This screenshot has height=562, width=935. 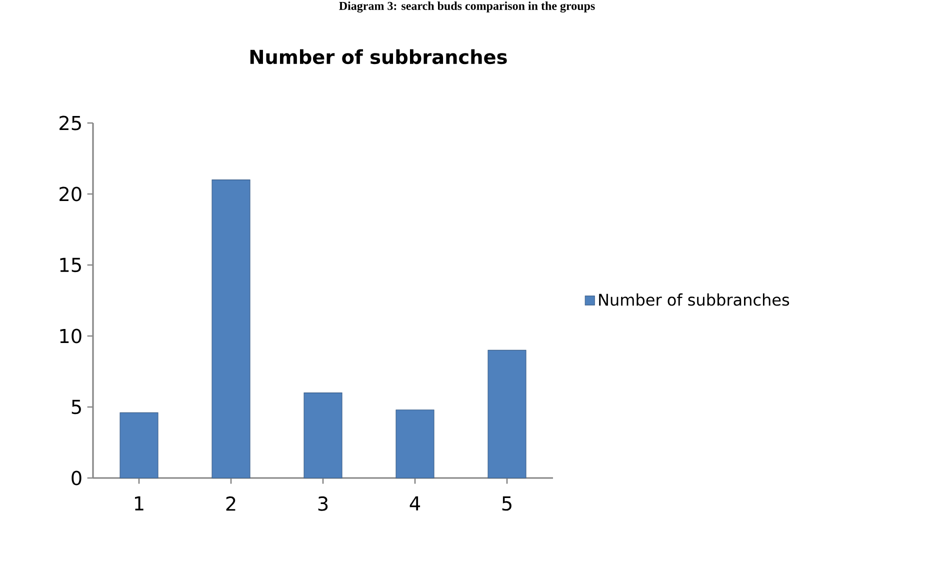 I want to click on y-tick-label: 10, so click(x=71, y=336).